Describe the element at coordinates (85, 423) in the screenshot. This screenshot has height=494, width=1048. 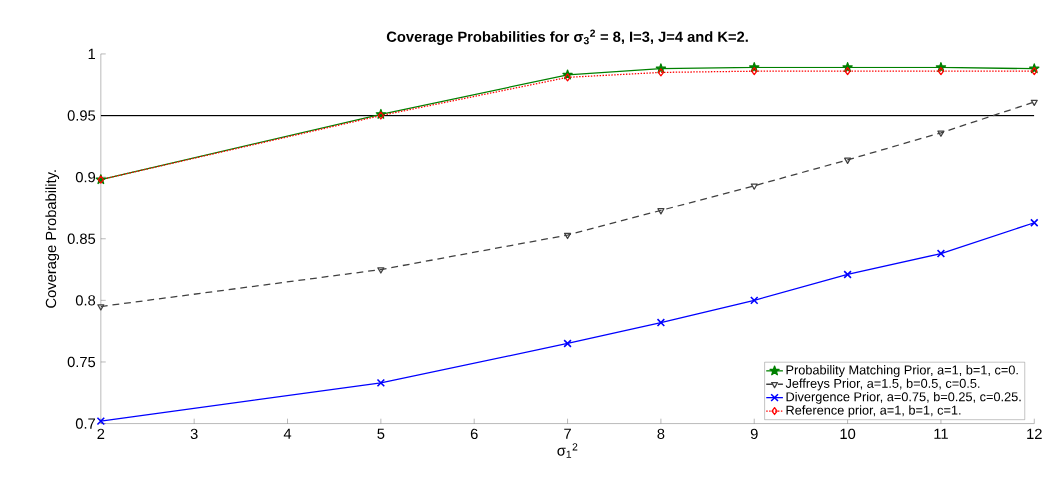
I see `y-tick-label: 0.7` at that location.